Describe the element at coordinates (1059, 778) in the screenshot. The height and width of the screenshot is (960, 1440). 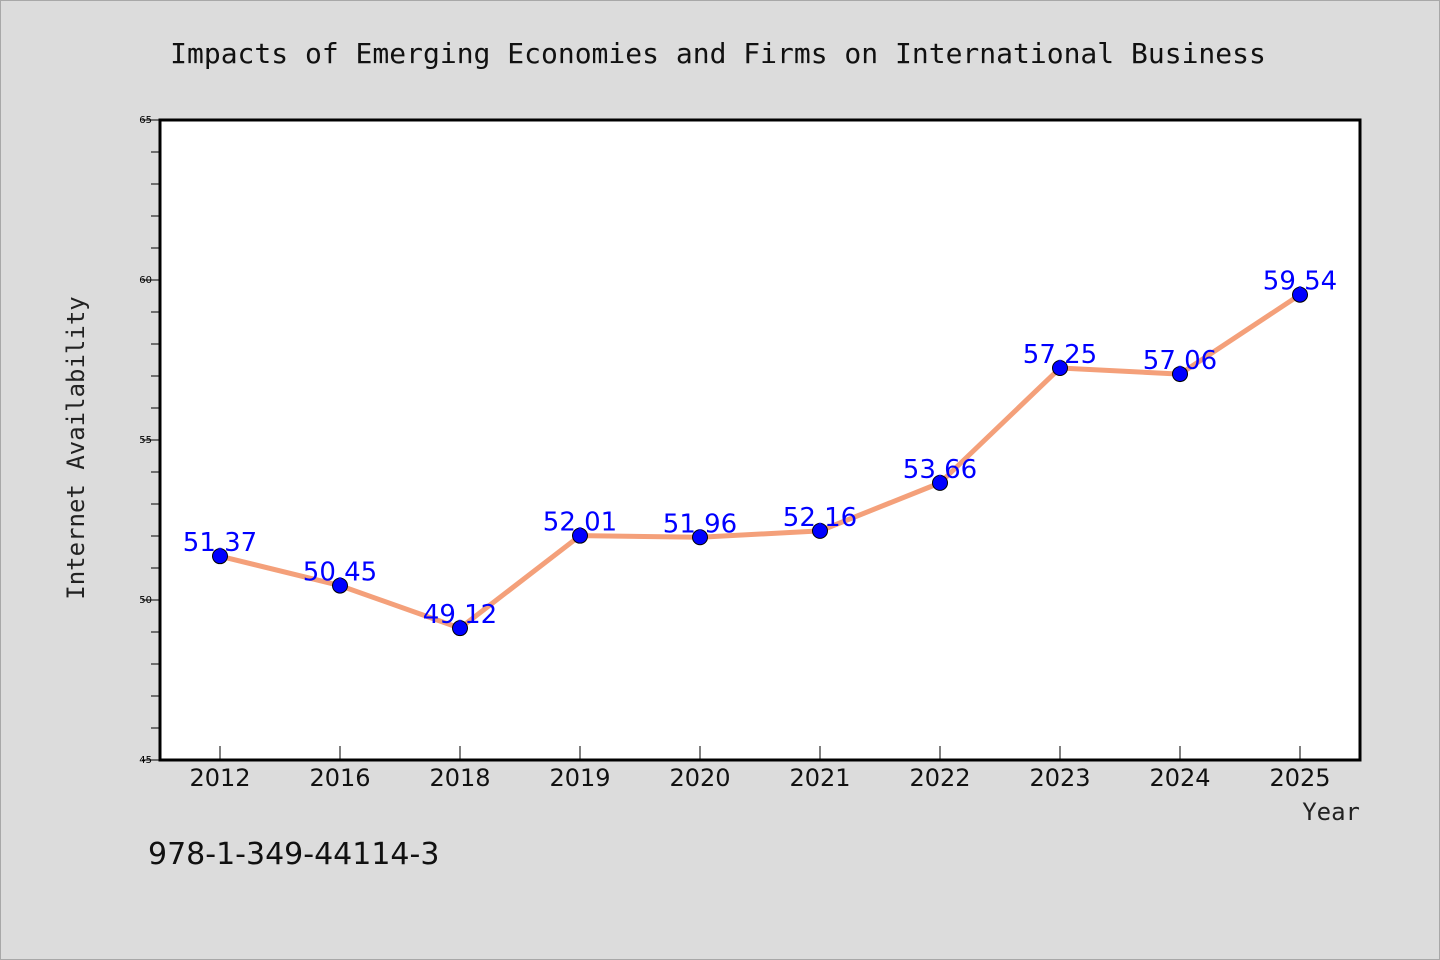
I see `x-tick-label: 2023` at that location.